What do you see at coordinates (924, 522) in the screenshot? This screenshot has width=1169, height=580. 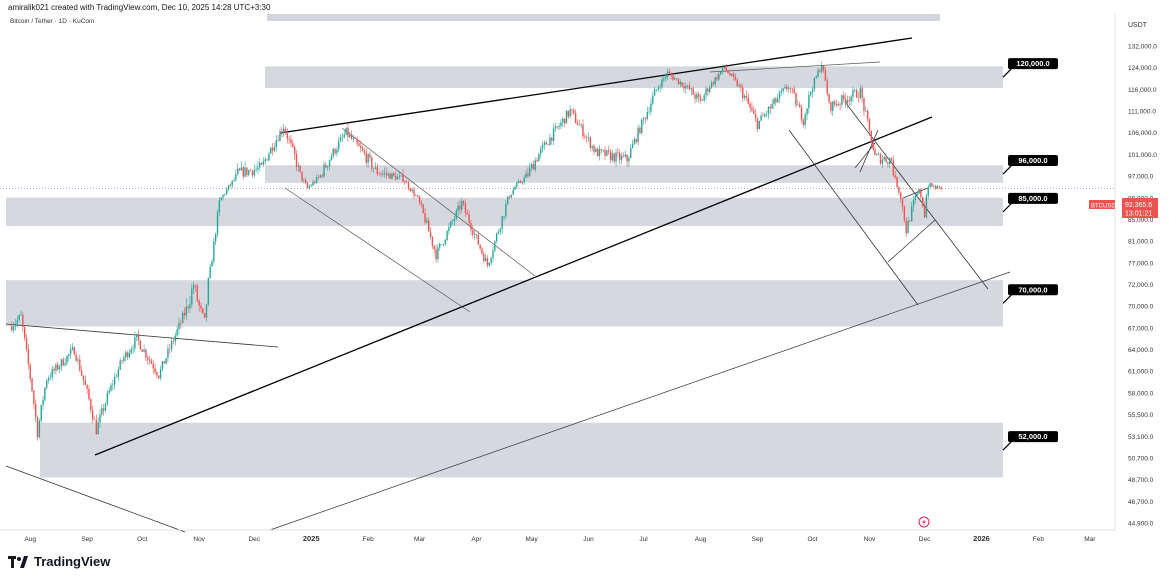 I see `lightning-icon` at bounding box center [924, 522].